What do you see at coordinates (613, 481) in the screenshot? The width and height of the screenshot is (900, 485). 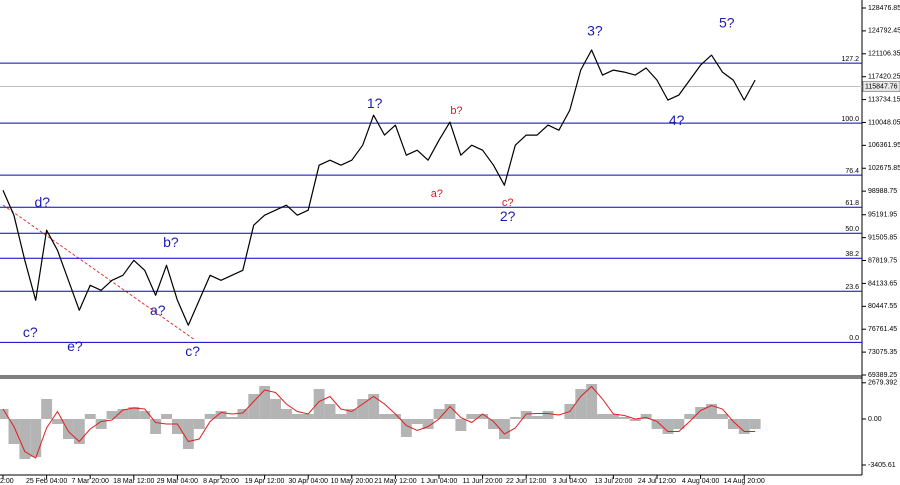 I see `x-tick-label: 13 Jul 20:00` at bounding box center [613, 481].